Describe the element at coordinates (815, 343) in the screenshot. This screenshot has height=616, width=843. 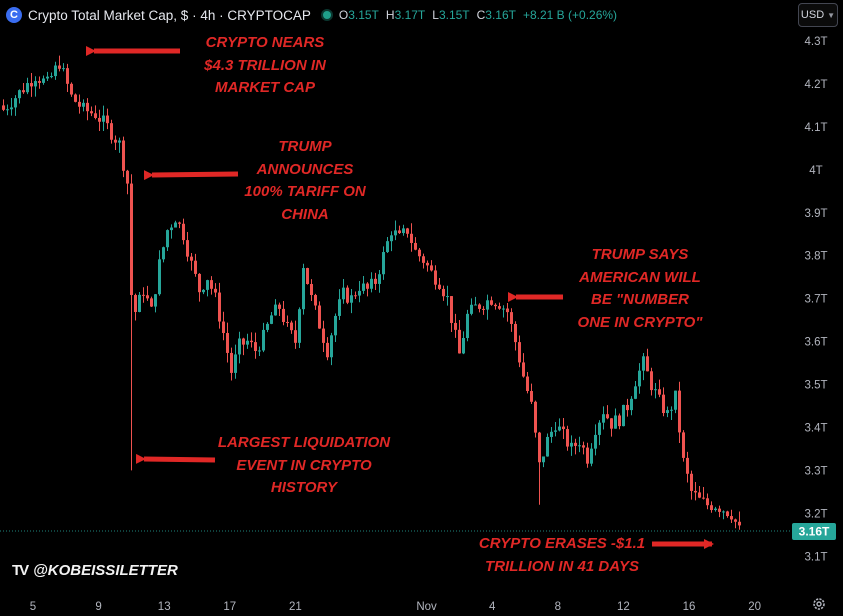
I see `y-tick-label: 3.6T` at that location.